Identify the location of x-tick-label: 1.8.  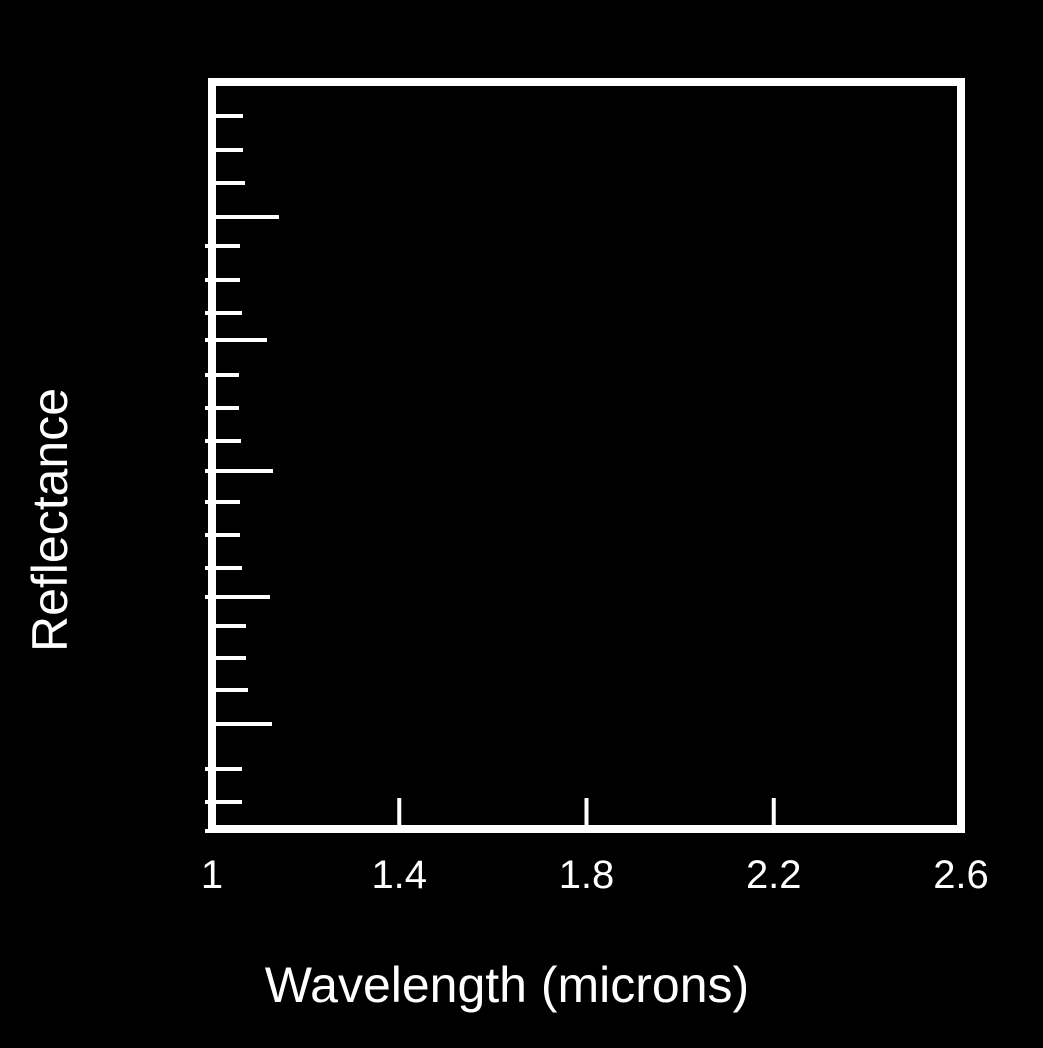
(587, 875).